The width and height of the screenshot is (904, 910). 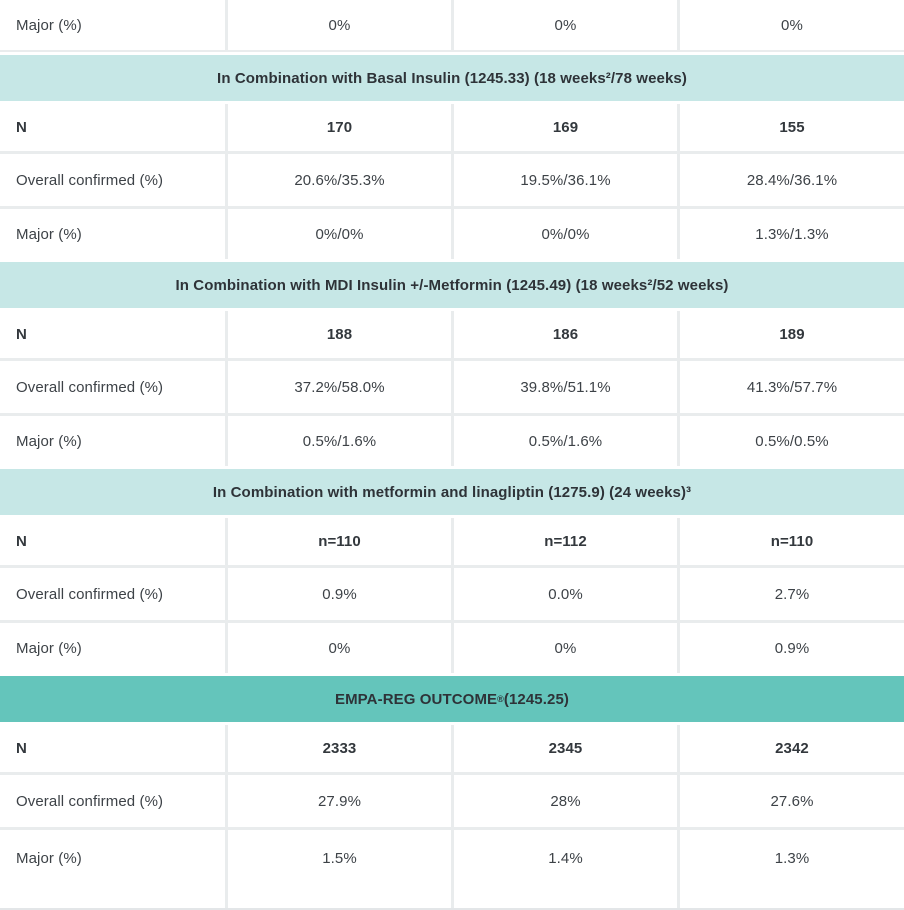 What do you see at coordinates (564, 748) in the screenshot?
I see `cell-value: 2345` at bounding box center [564, 748].